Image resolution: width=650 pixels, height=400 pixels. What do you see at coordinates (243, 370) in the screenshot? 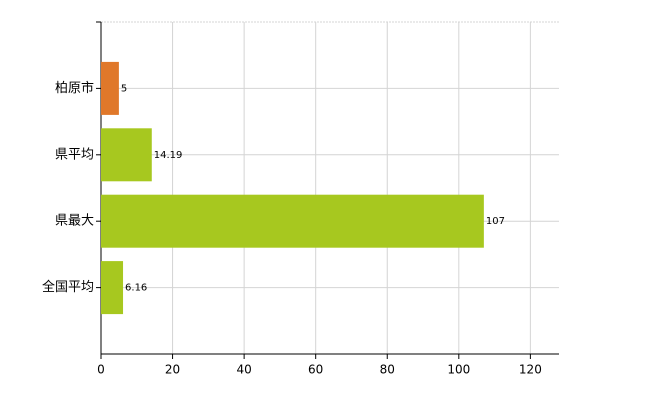
I see `x-tick-label: 40` at bounding box center [243, 370].